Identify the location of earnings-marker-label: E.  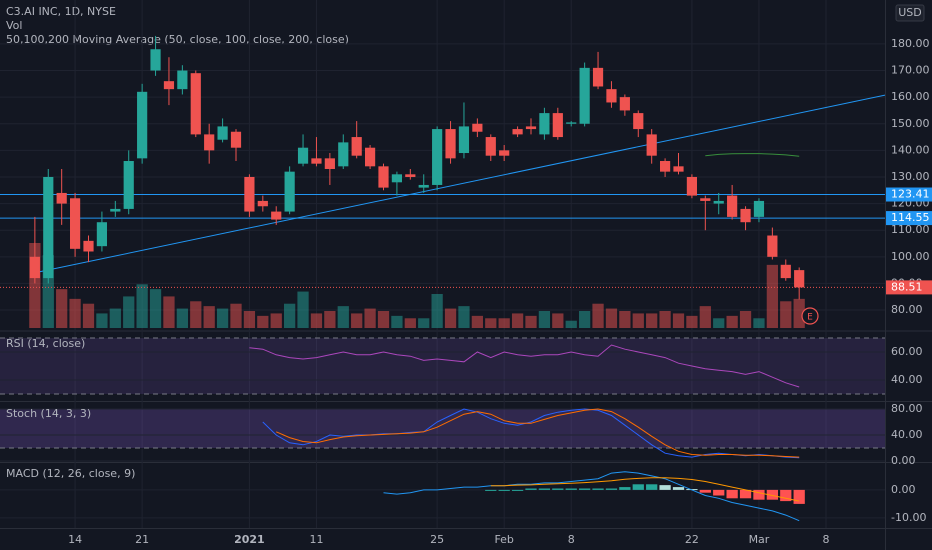
(810, 318).